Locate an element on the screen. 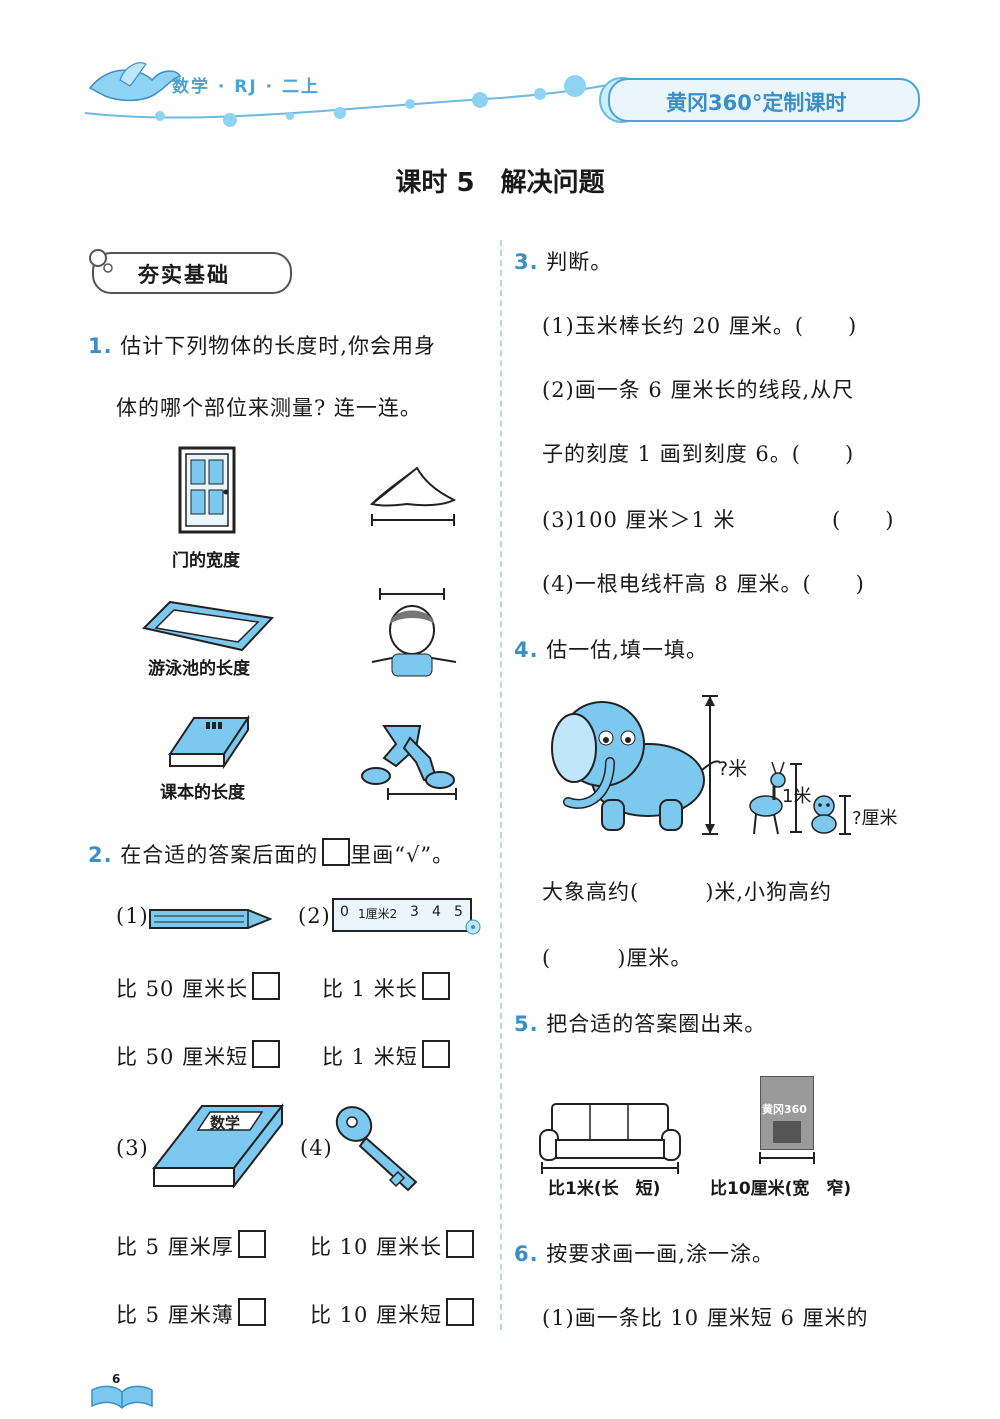  open-book-icon is located at coordinates (122, 1397).